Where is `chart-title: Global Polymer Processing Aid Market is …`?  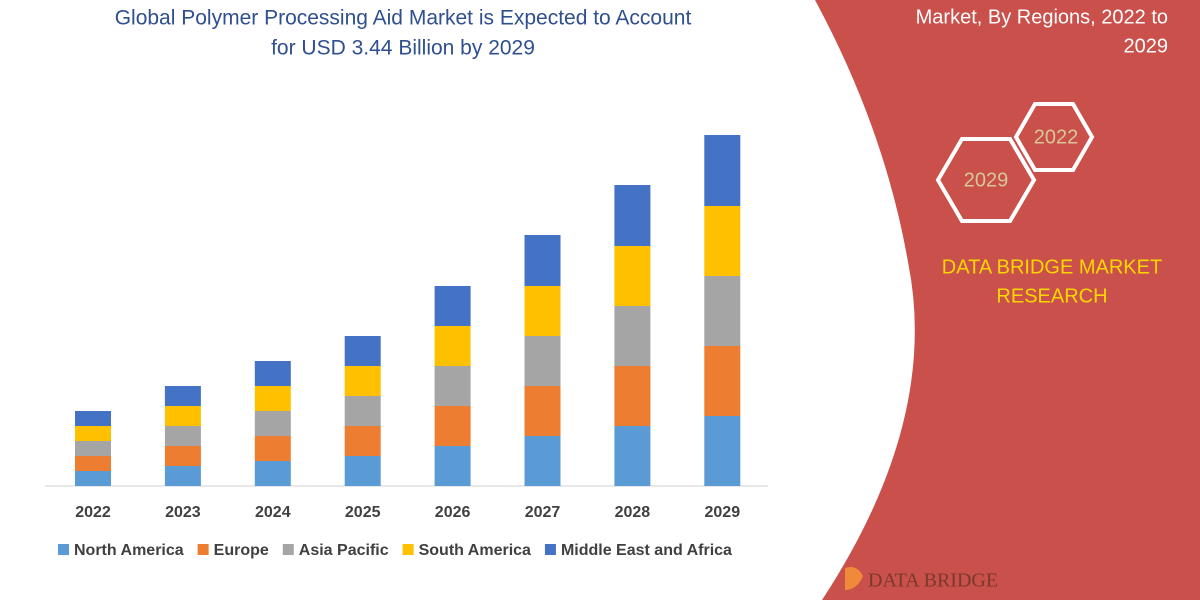
chart-title: Global Polymer Processing Aid Market is … is located at coordinates (403, 18).